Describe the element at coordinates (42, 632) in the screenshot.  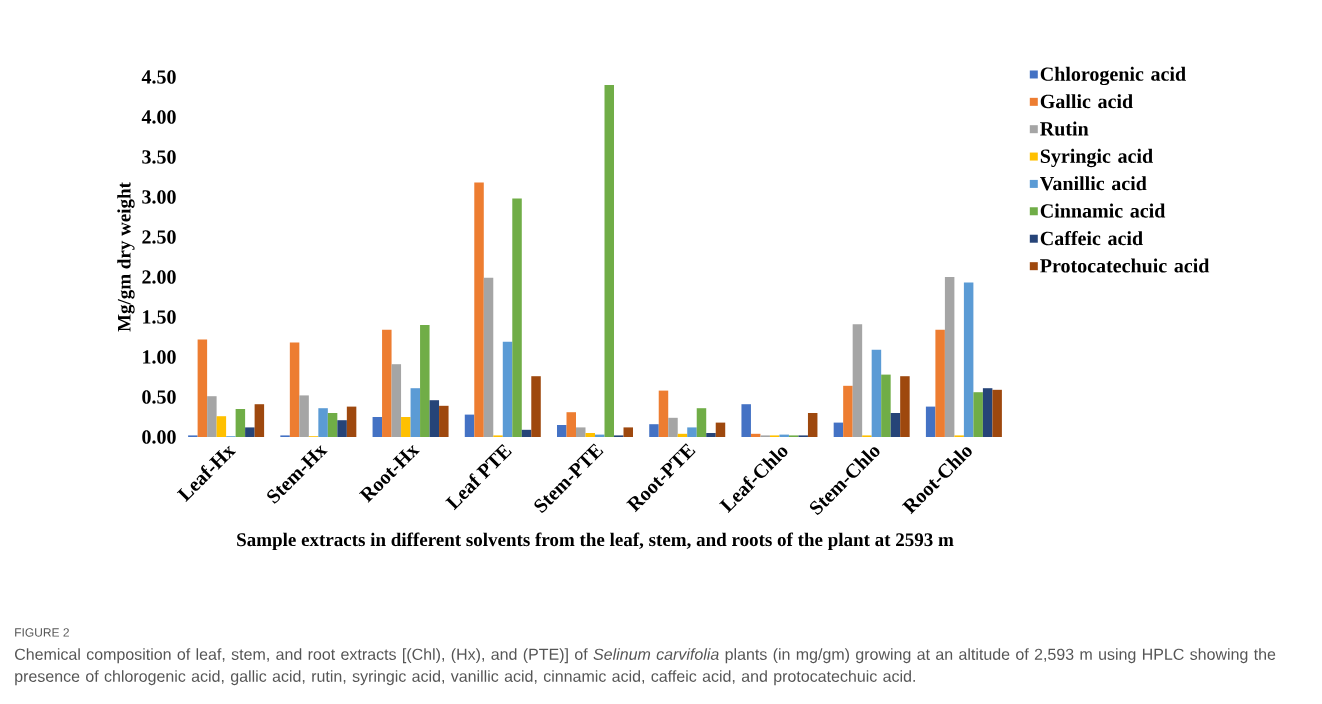
I see `caption: FIGURE 2` at that location.